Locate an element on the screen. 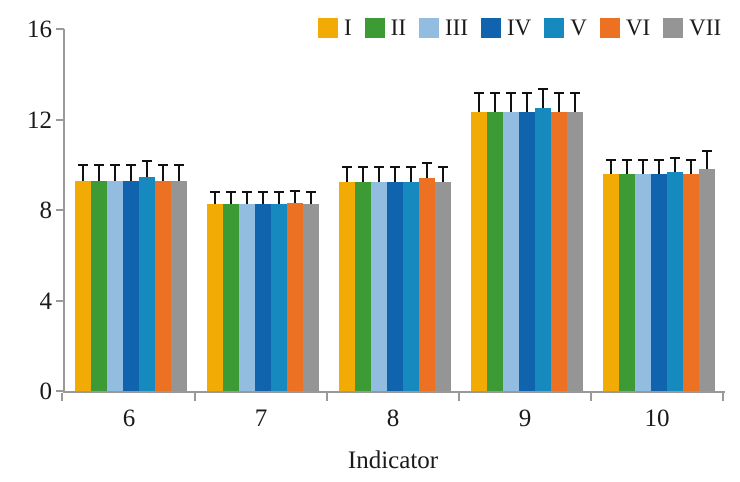  bar-6-VI is located at coordinates (163, 285).